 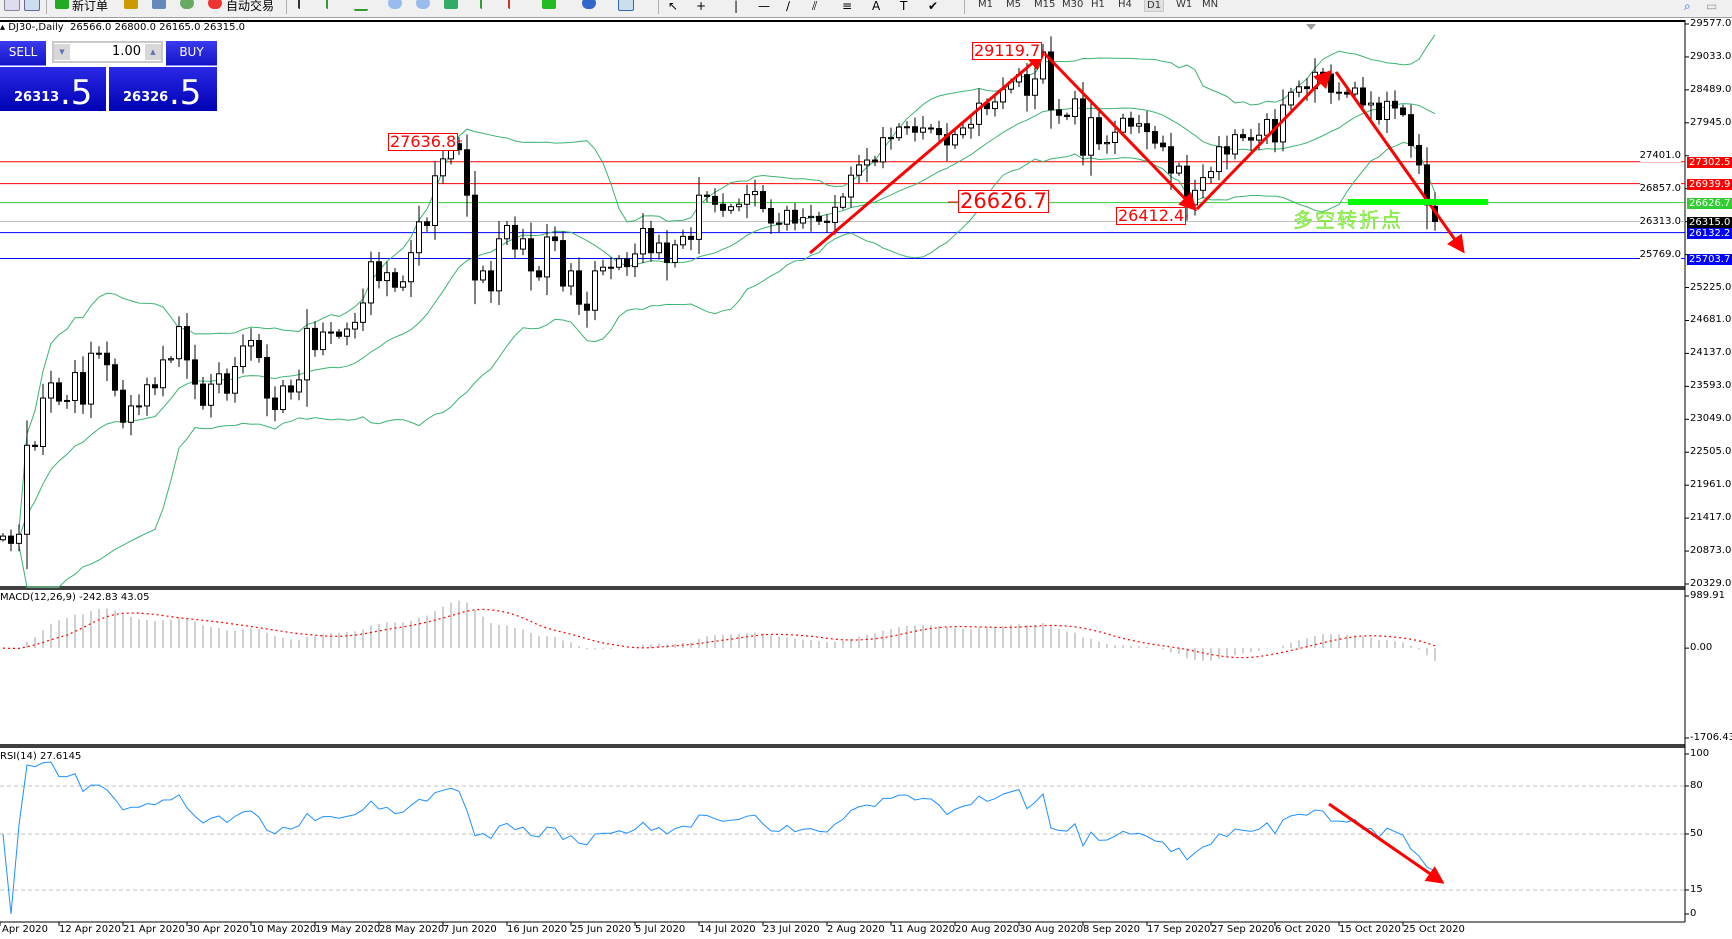 I want to click on new-order-button: 新订单, so click(x=90, y=6).